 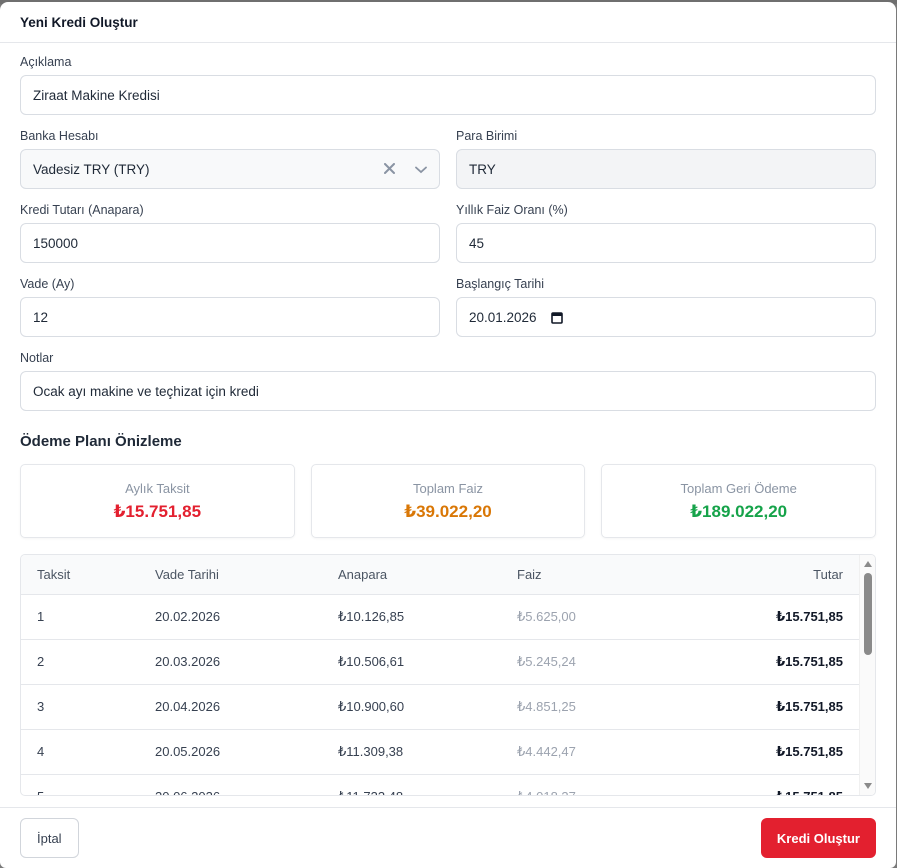 I want to click on cell-interest: ₺4.018,37, so click(x=586, y=784).